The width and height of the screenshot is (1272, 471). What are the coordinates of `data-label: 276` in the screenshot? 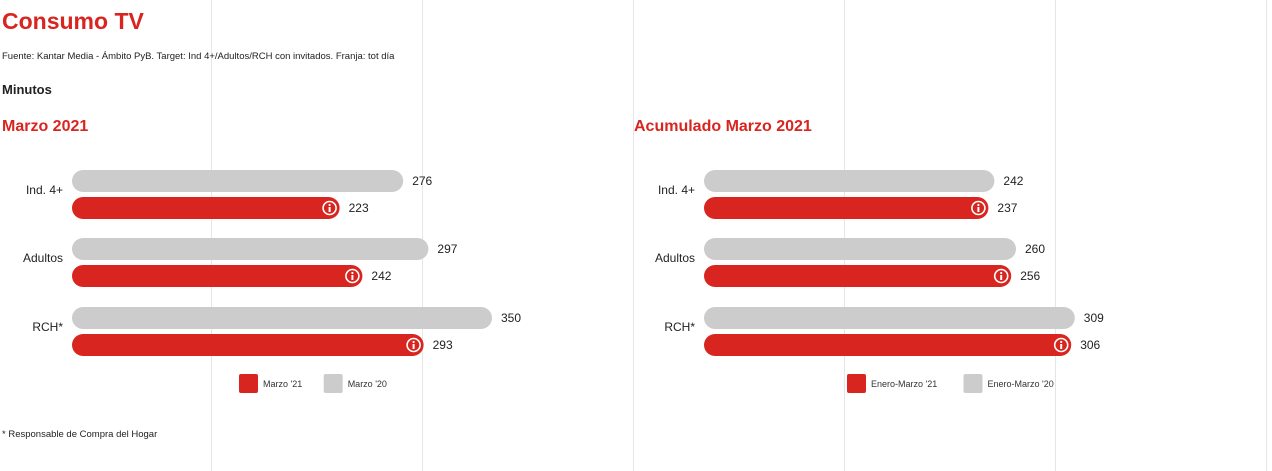 It's located at (422, 181).